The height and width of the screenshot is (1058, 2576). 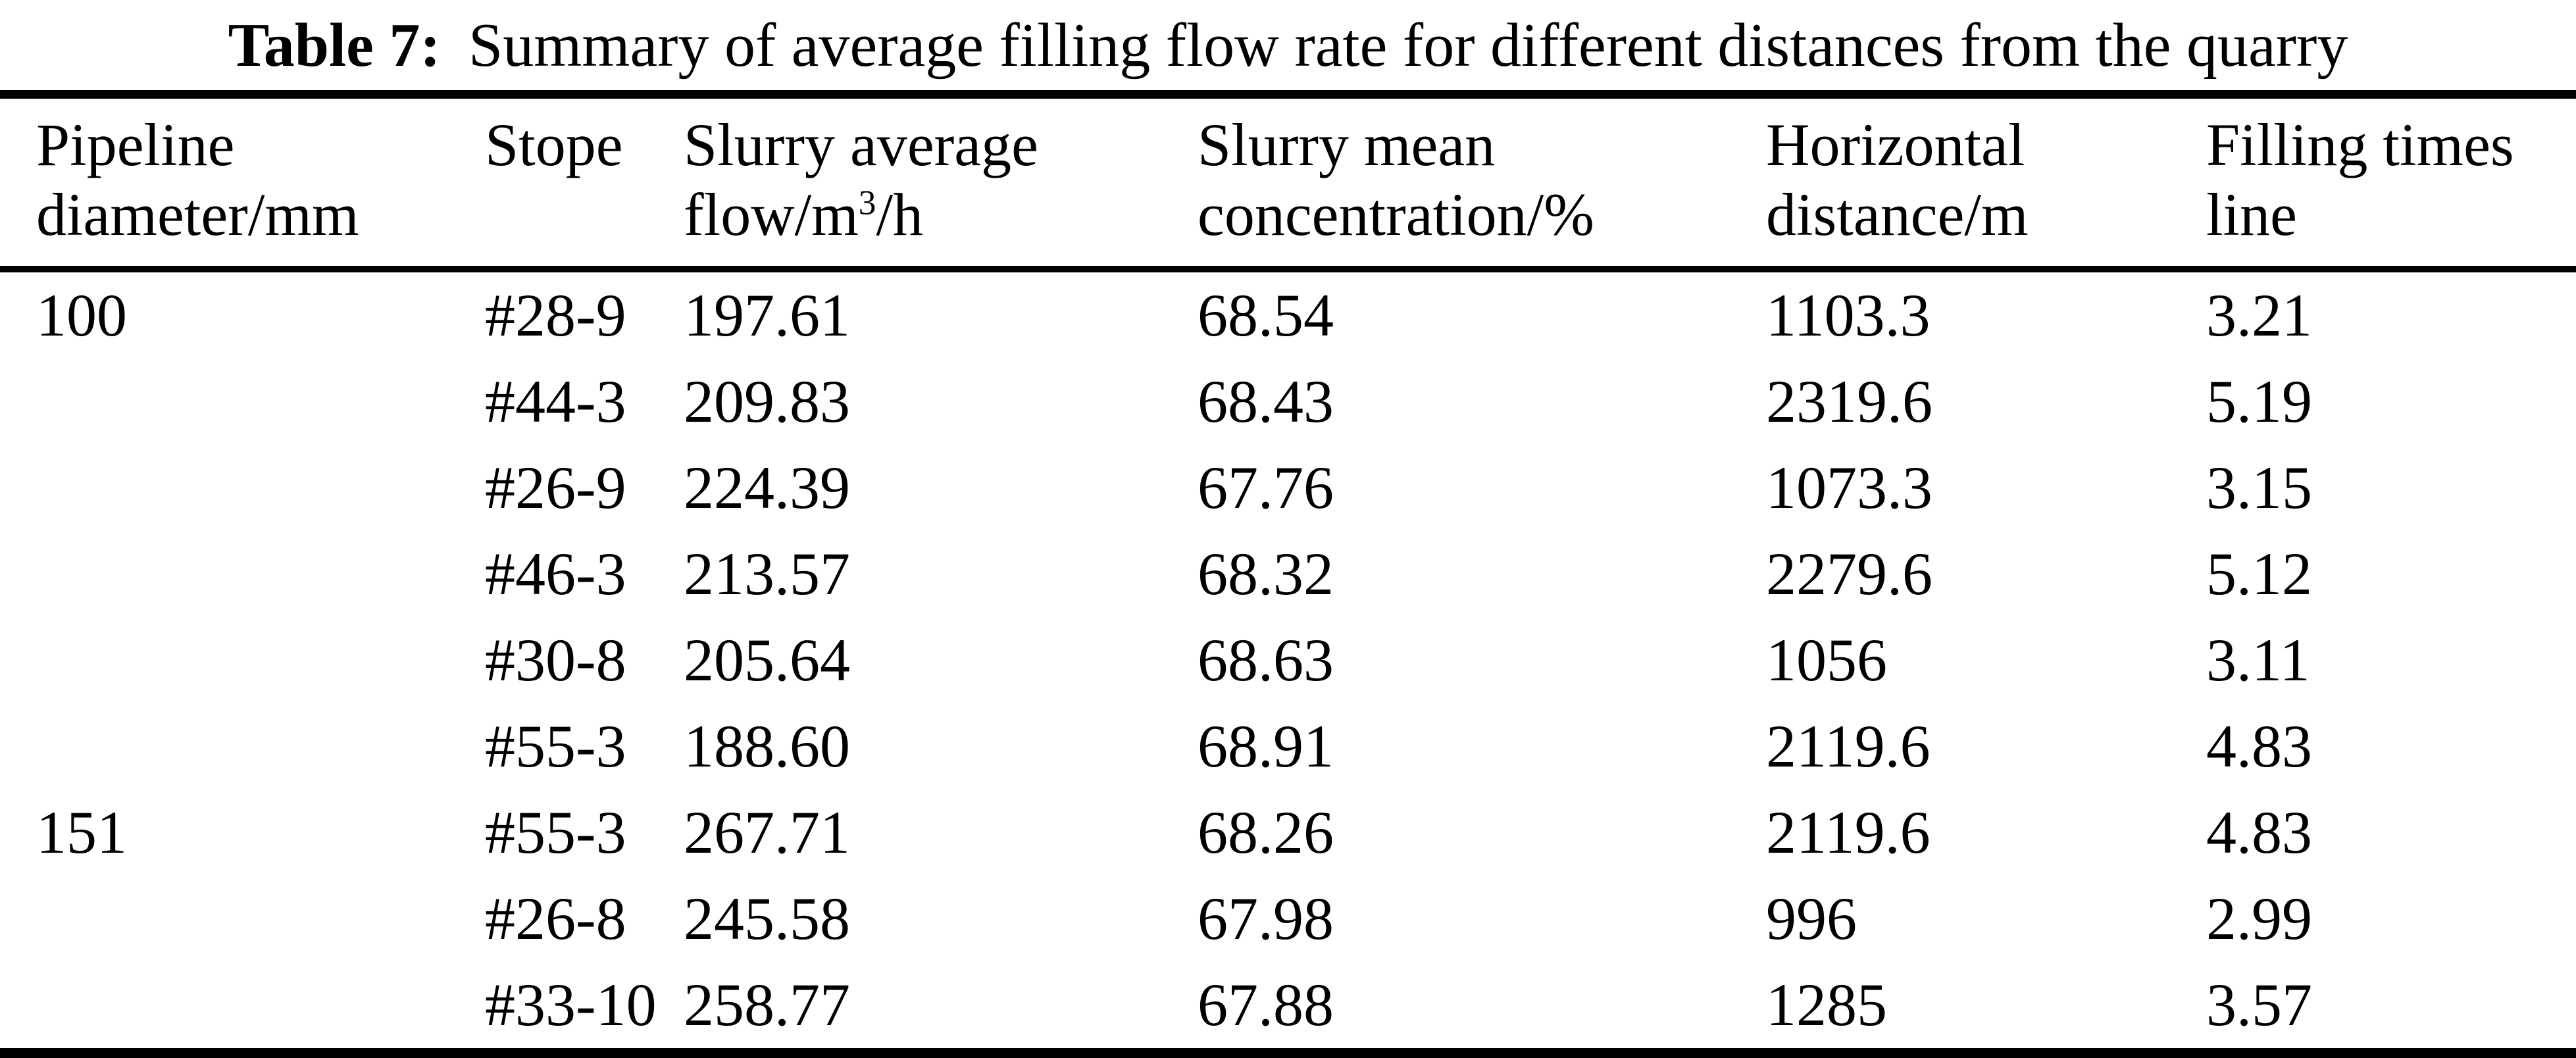 I want to click on table-row: #33-10 258.77 67.88 1285 3.57, so click(x=1288, y=1008).